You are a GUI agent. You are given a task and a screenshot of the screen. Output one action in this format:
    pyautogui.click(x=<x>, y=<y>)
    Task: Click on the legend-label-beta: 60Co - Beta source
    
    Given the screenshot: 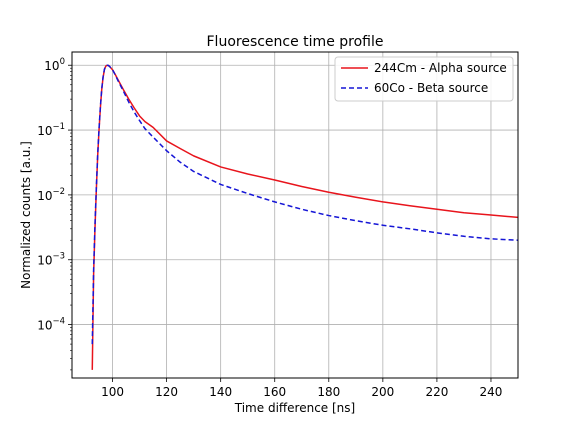 What is the action you would take?
    pyautogui.click(x=431, y=88)
    